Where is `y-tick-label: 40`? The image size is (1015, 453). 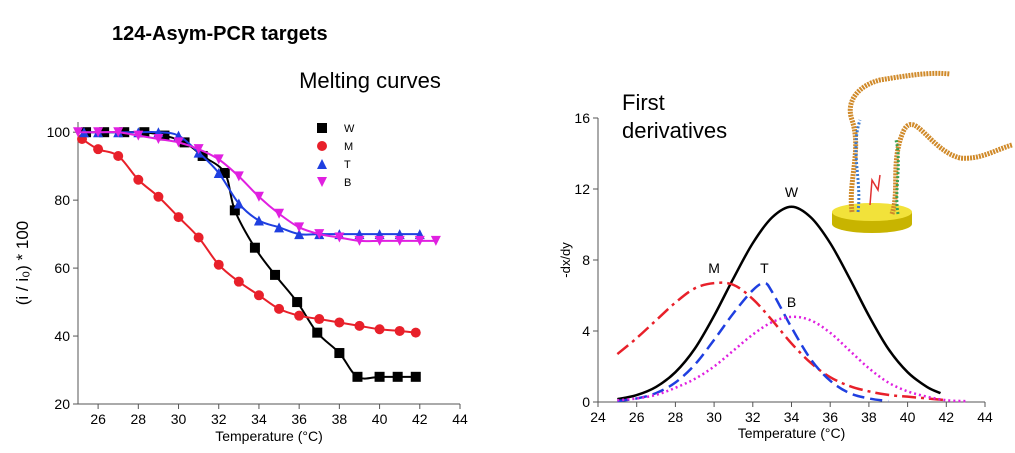
y-tick-label: 40 is located at coordinates (62, 336).